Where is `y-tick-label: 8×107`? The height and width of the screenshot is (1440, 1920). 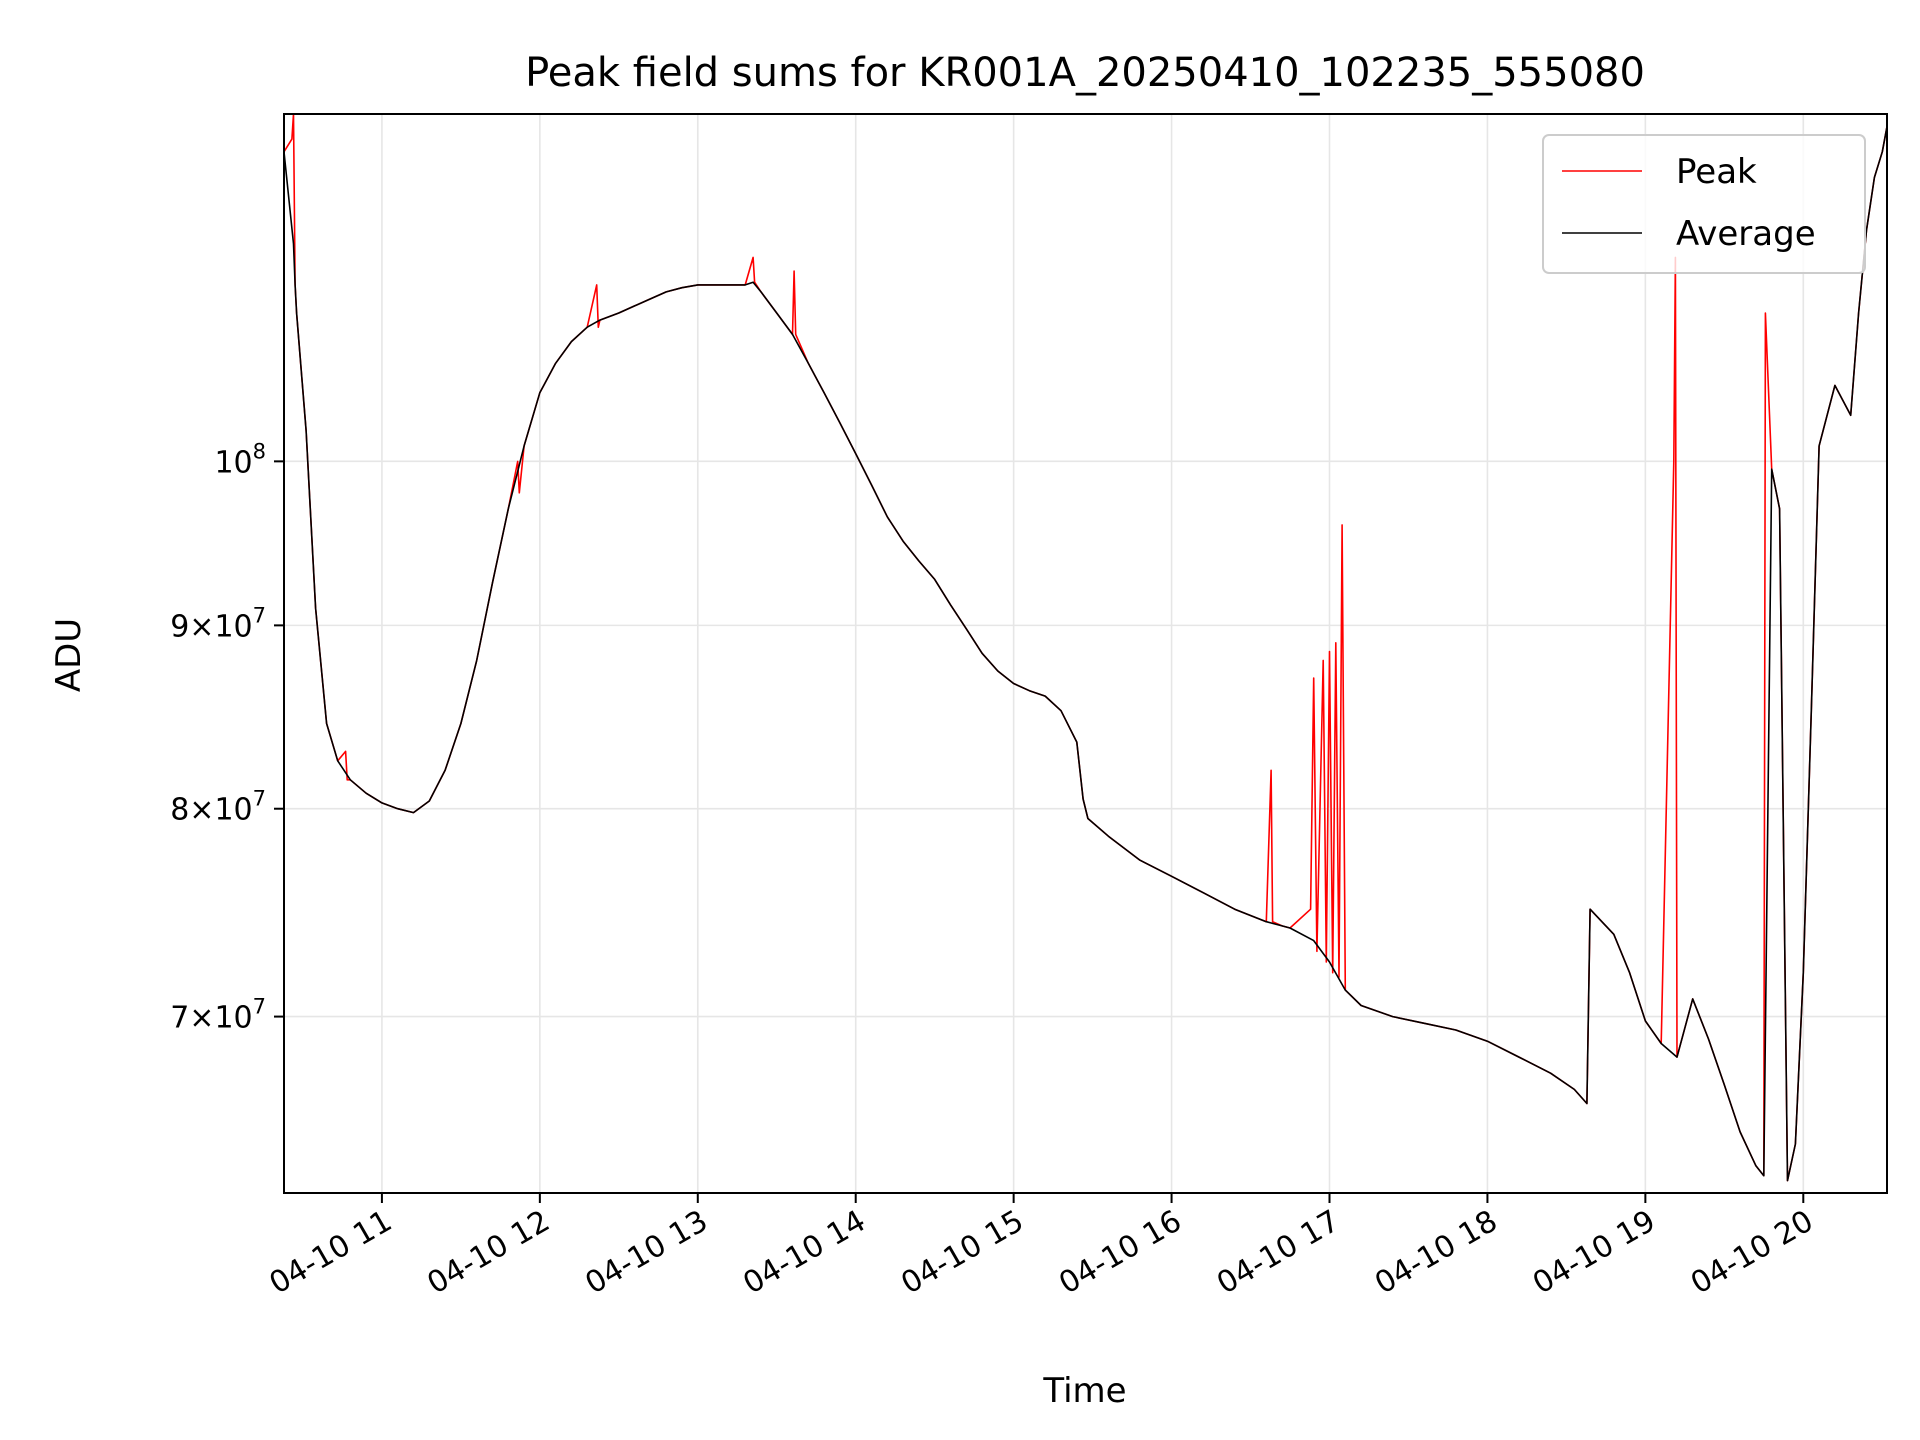 y-tick-label: 8×107 is located at coordinates (218, 807).